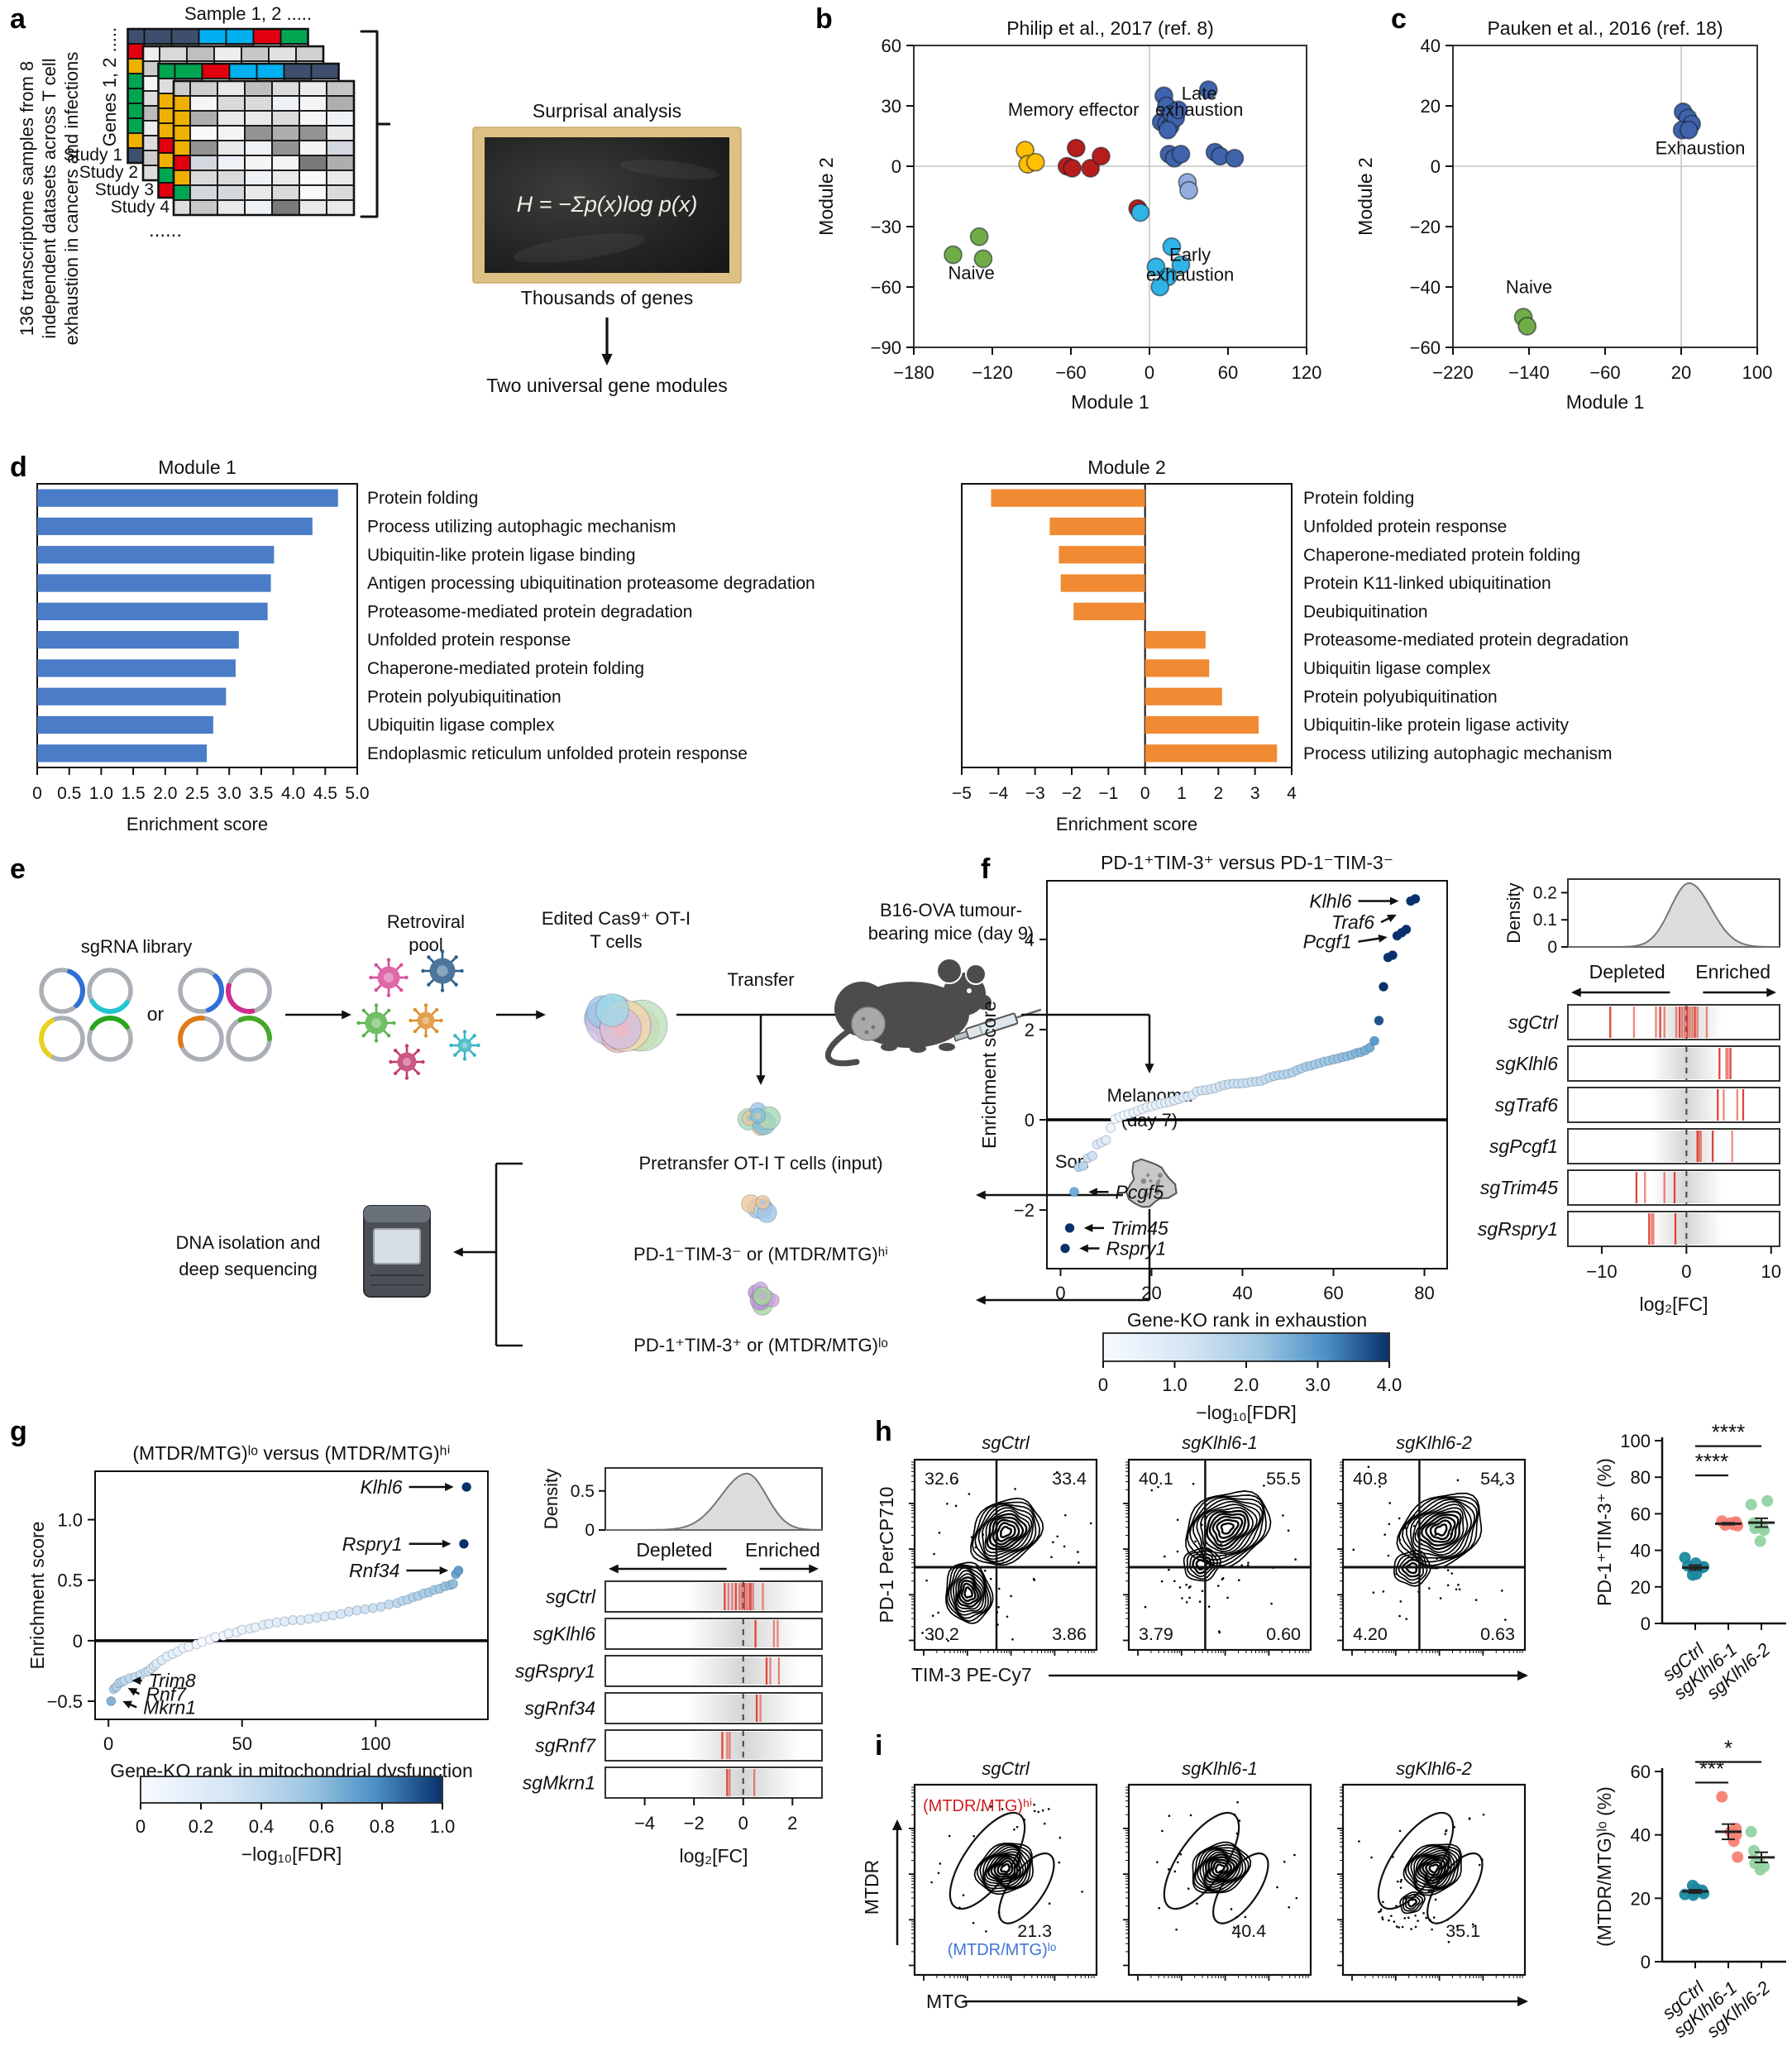  I want to click on flow-title: sgCtrl, so click(1006, 1768).